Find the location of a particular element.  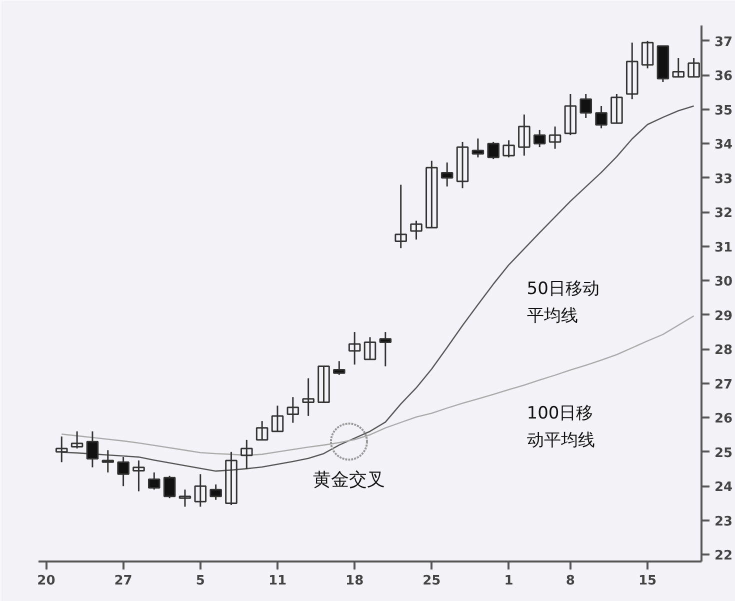

y-tick-label: 37 is located at coordinates (723, 42).